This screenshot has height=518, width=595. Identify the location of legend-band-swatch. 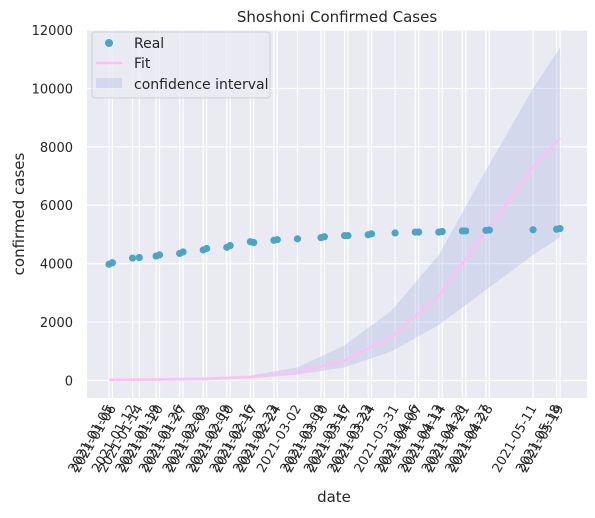
(109, 83).